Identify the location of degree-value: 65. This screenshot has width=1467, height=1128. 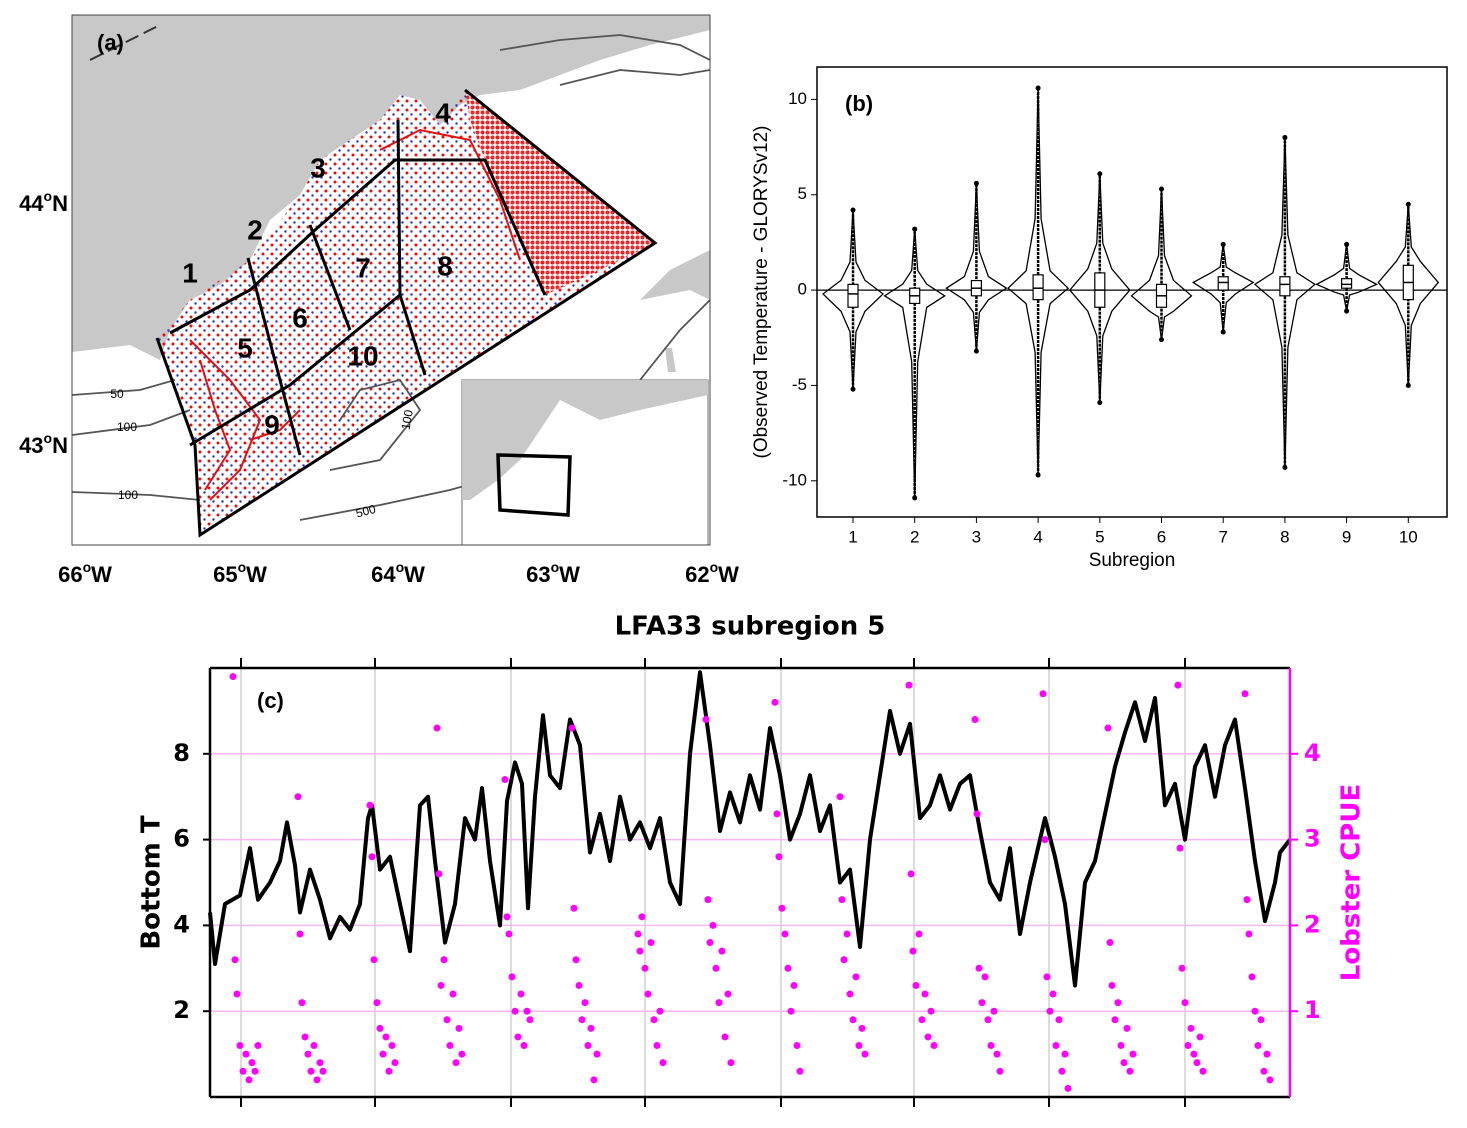
(225, 574).